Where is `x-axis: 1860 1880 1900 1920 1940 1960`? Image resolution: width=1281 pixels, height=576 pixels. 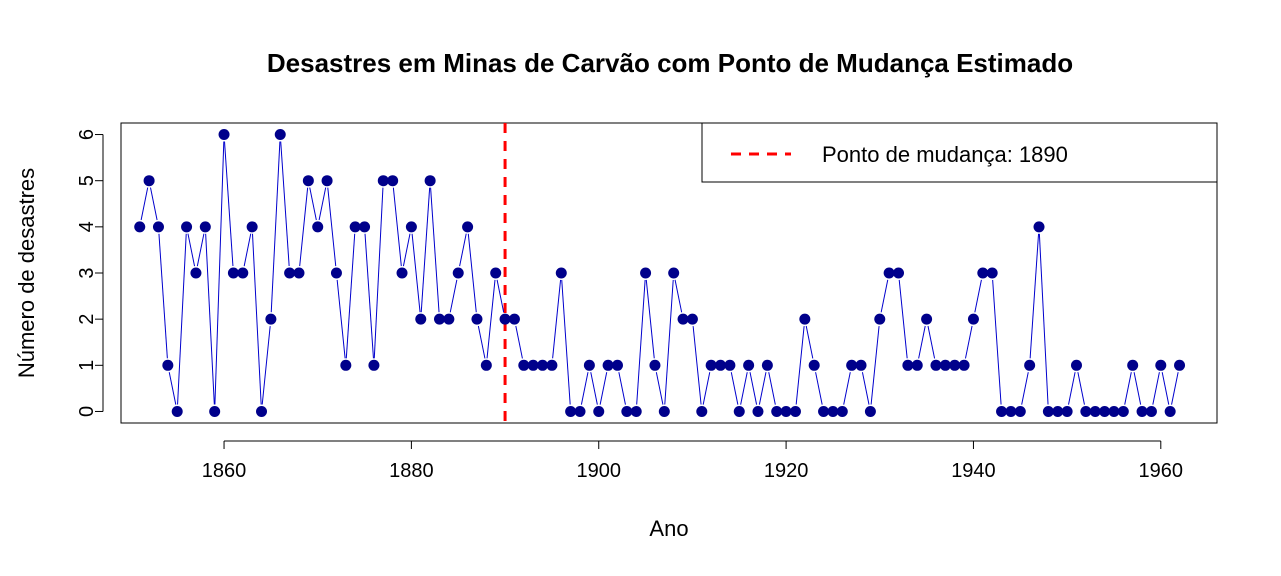 x-axis: 1860 1880 1900 1920 1940 1960 is located at coordinates (692, 461).